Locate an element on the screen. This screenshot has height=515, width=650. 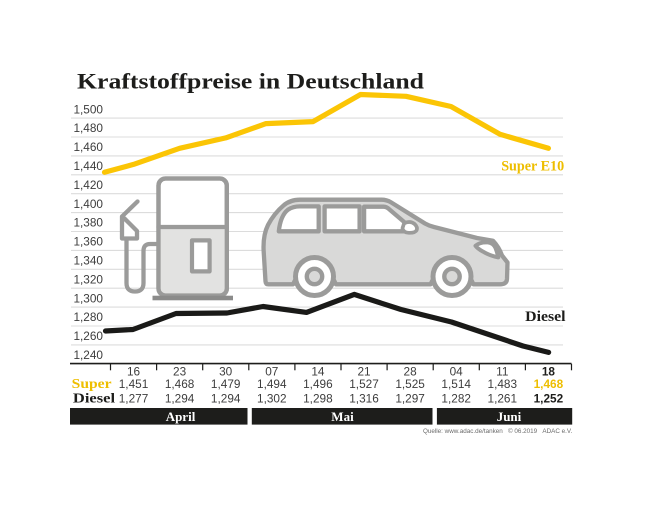
svg-text: Mai is located at coordinates (342, 416).